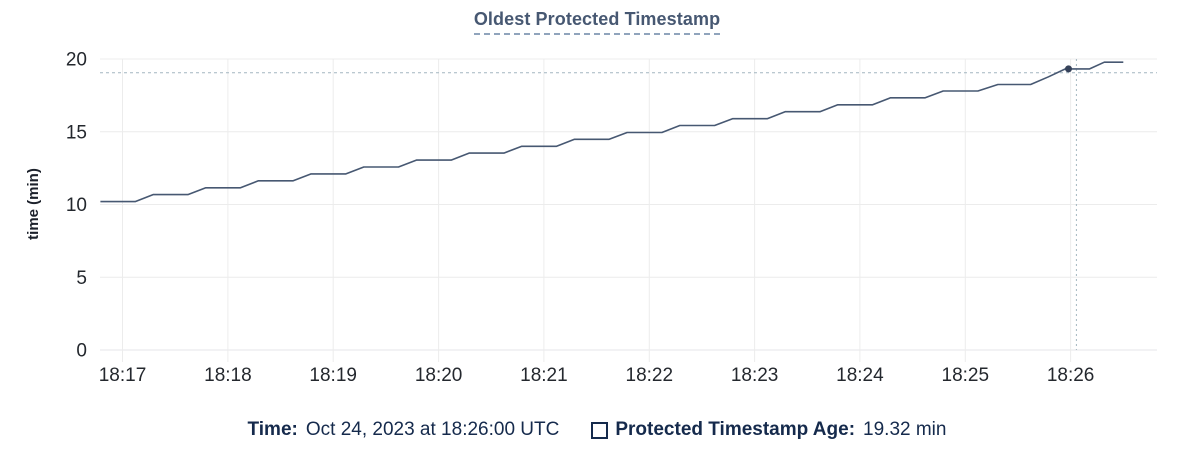 The width and height of the screenshot is (1194, 466). What do you see at coordinates (650, 375) in the screenshot?
I see `x-tick-label: 18:22` at bounding box center [650, 375].